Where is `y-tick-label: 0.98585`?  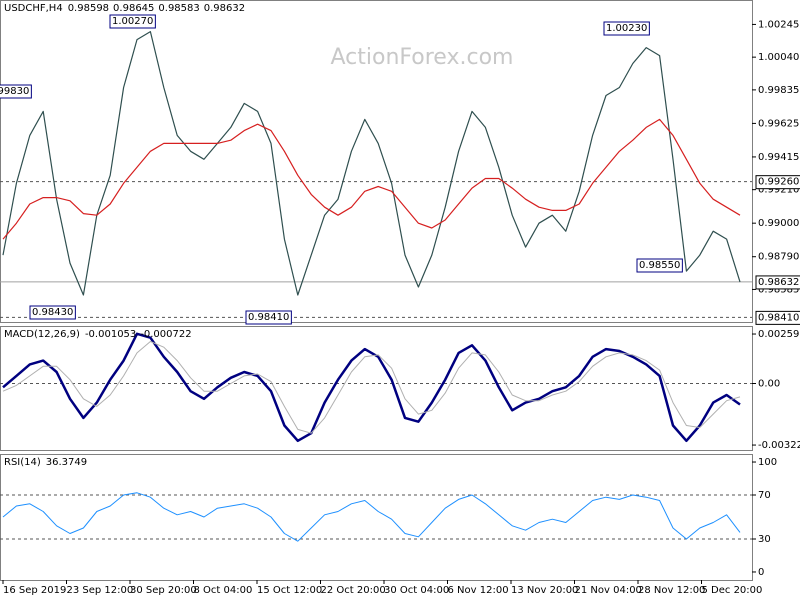 y-tick-label: 0.98585 is located at coordinates (778, 289).